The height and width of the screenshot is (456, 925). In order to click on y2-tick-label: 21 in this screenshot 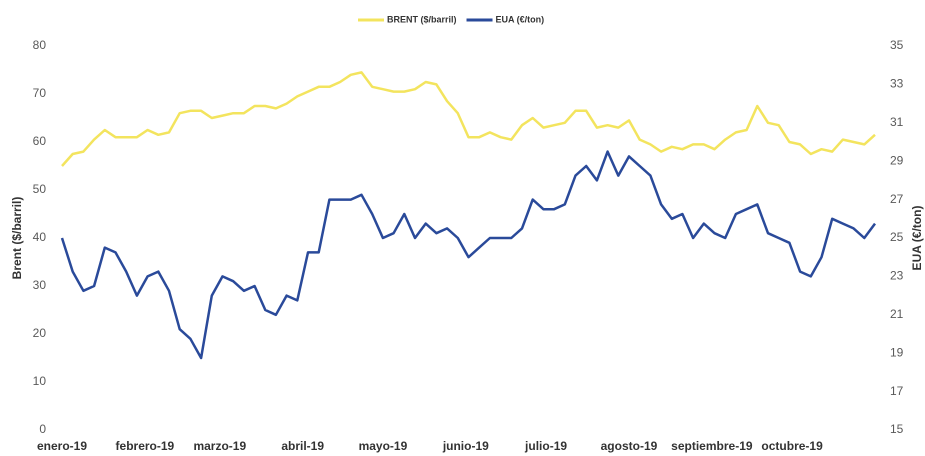, I will do `click(897, 314)`.